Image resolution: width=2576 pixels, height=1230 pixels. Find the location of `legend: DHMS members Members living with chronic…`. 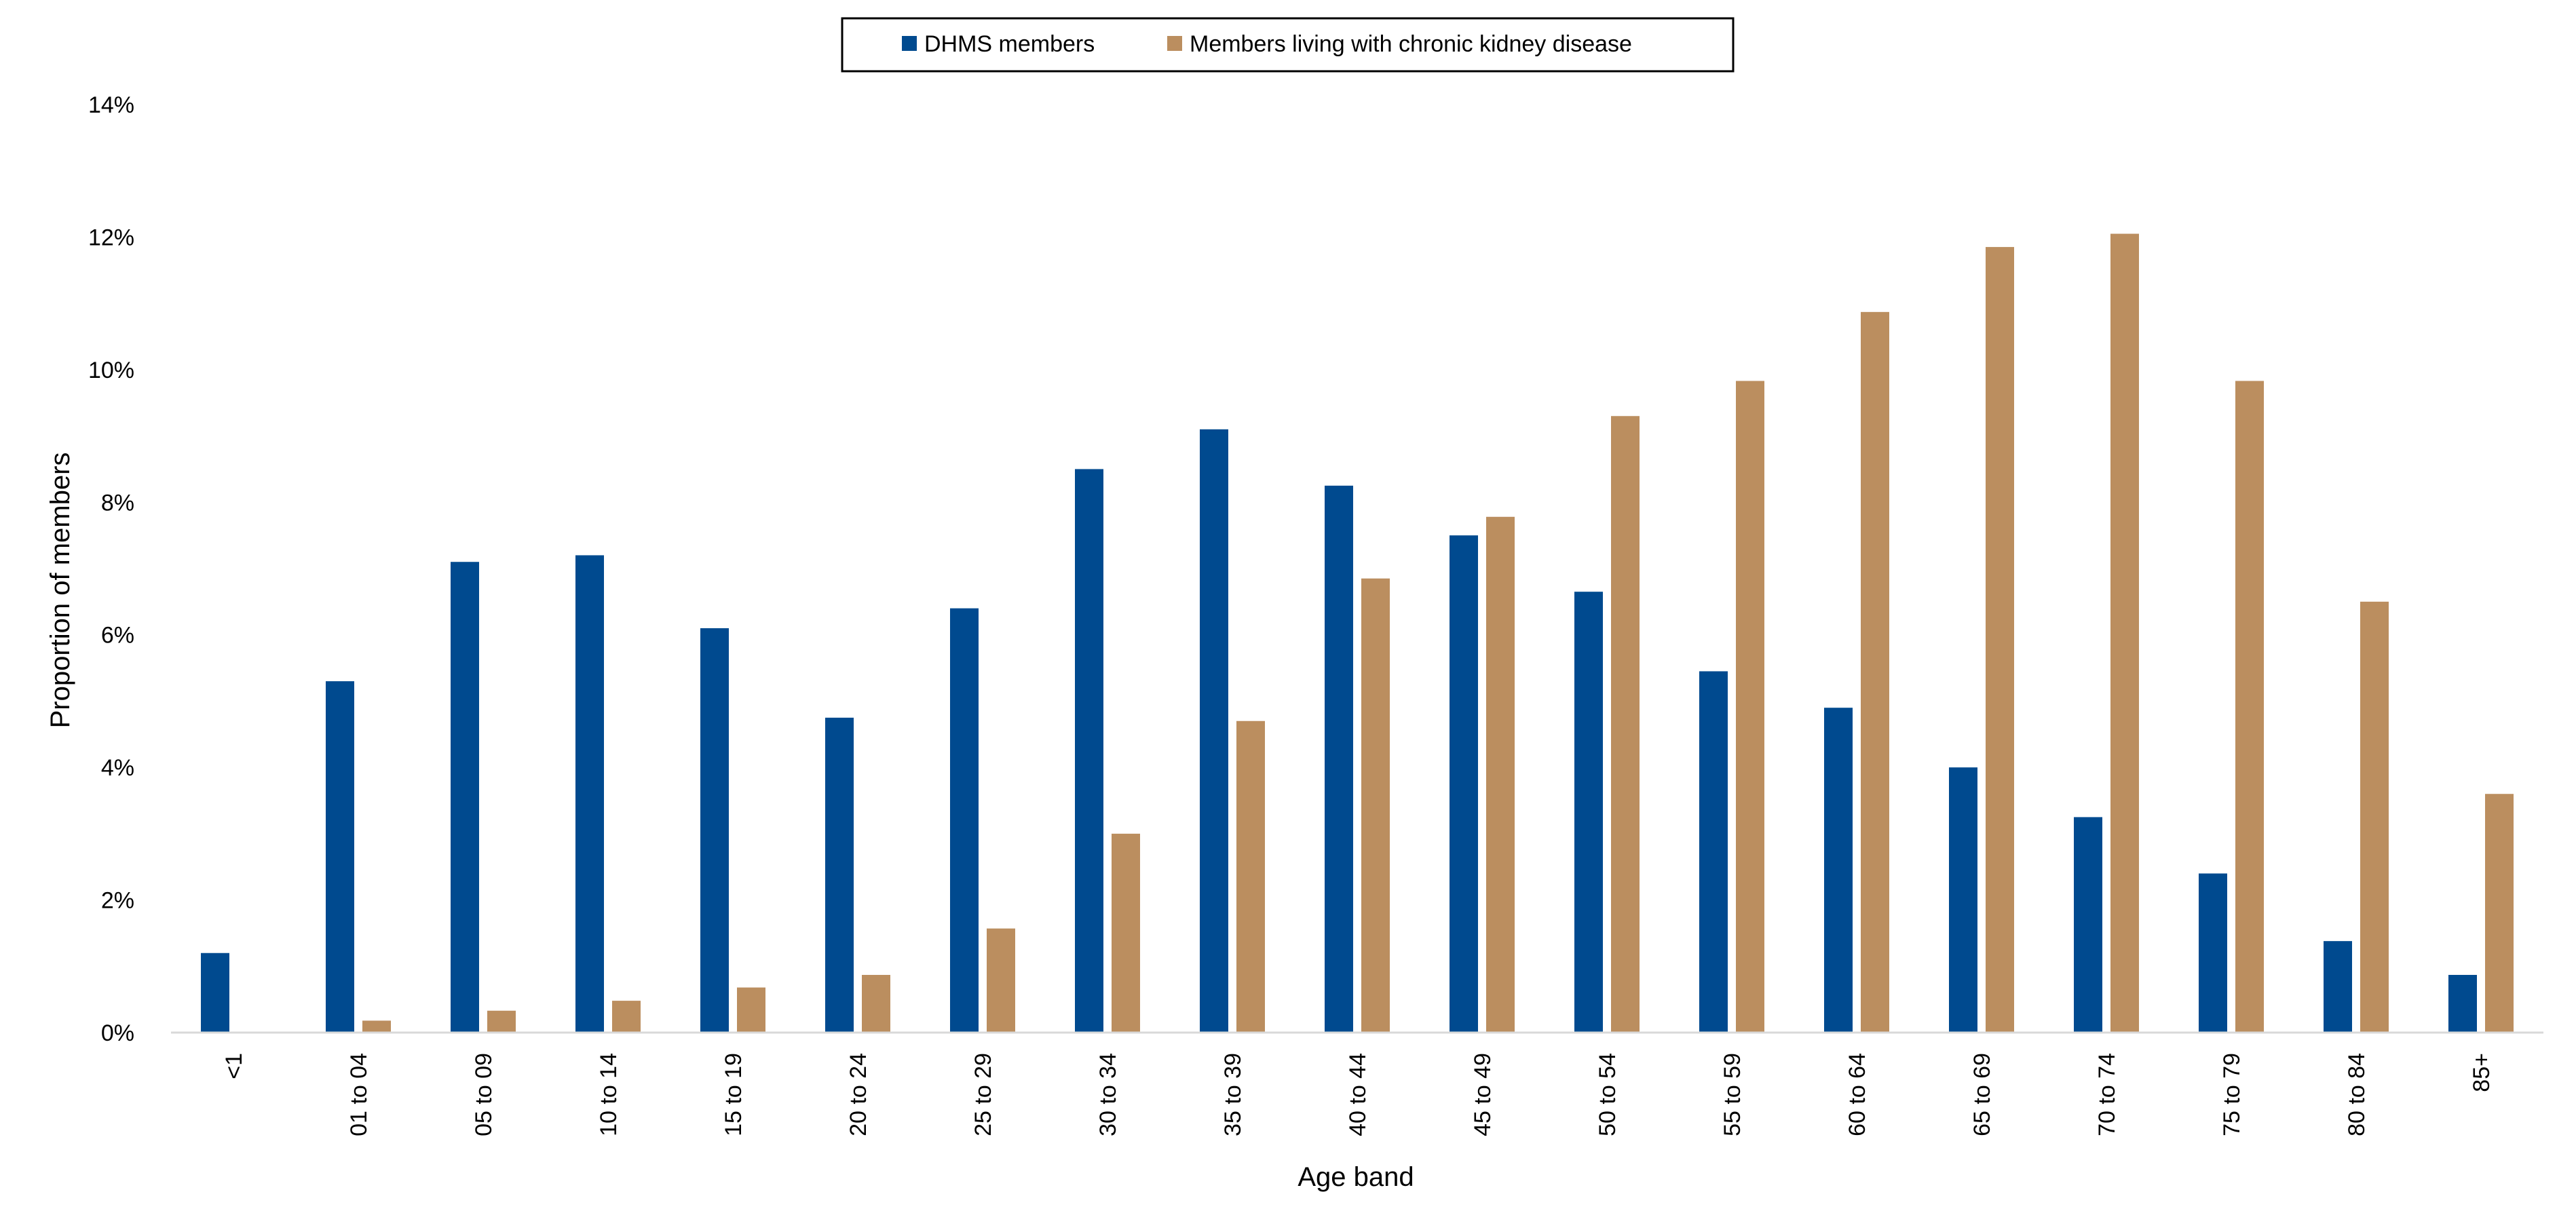

legend: DHMS members Members living with chronic… is located at coordinates (1288, 45).